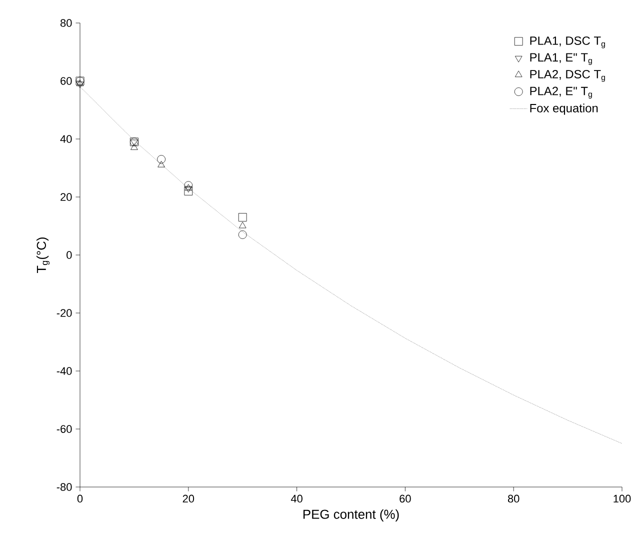  I want to click on y-tick-label: -40, so click(64, 371).